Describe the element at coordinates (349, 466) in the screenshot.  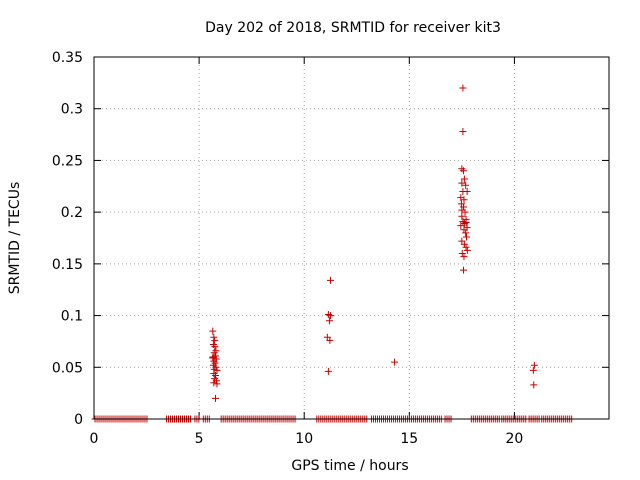
I see `x-axis-label: GPS time / hours` at that location.